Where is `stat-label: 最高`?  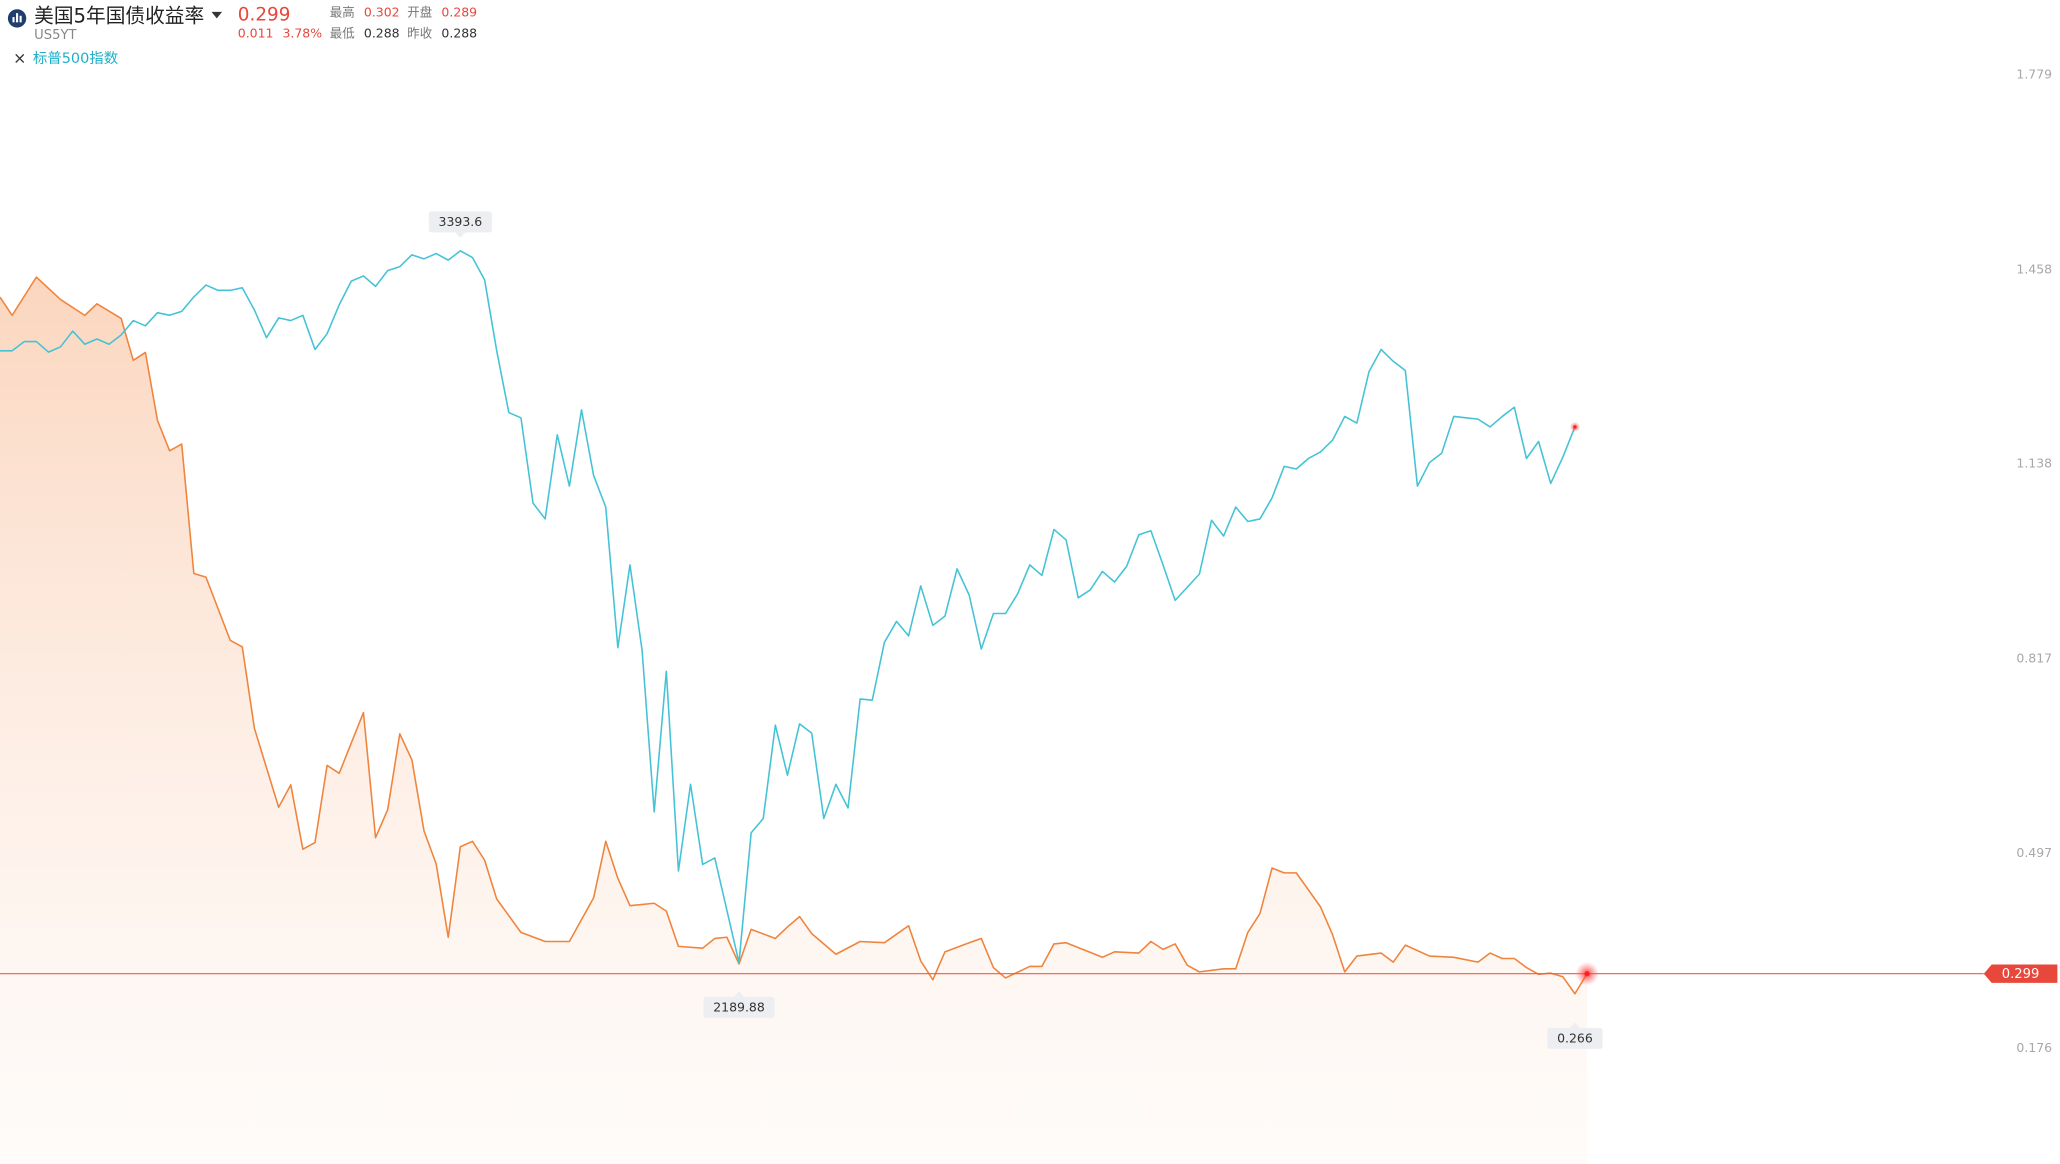 stat-label: 最高 is located at coordinates (342, 12).